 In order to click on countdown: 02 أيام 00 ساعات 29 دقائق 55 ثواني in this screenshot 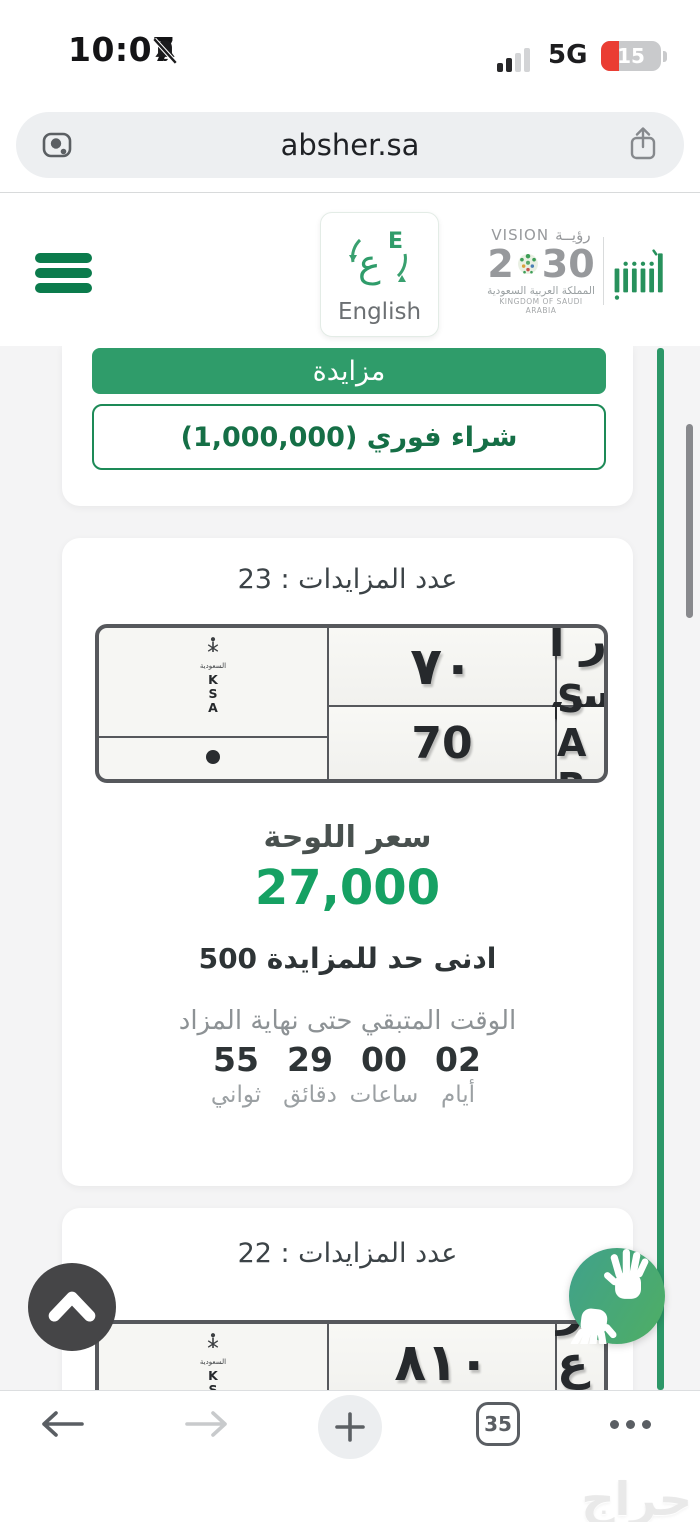, I will do `click(347, 1075)`.